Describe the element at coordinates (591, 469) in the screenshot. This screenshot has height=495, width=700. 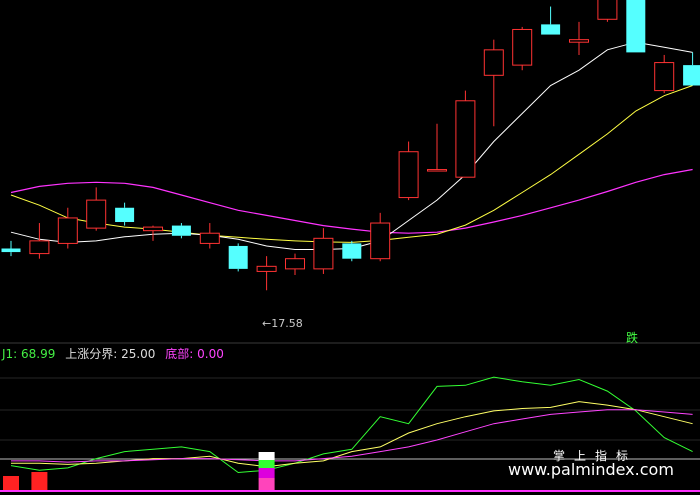
I see `watermark-url: www.palmindex.com` at that location.